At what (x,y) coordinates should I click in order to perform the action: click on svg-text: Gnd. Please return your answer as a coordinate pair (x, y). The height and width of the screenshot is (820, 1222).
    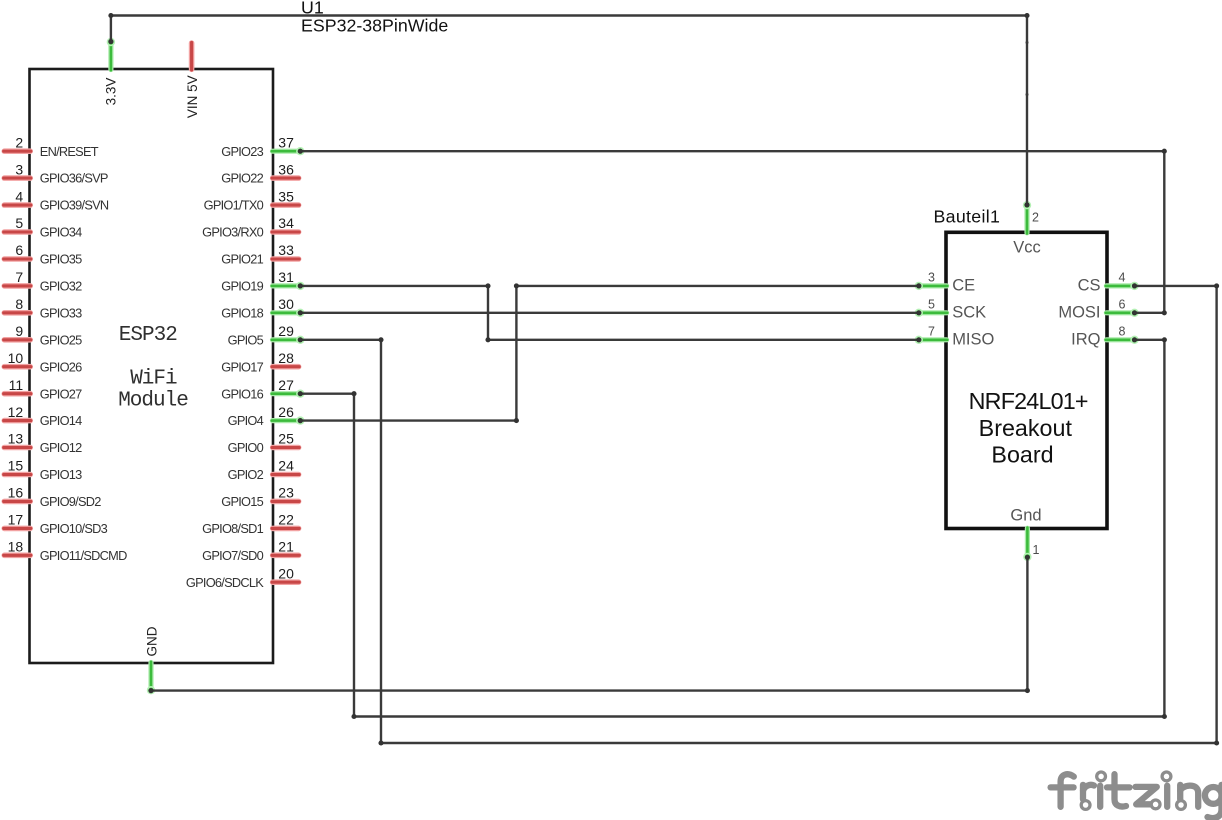
    Looking at the image, I should click on (1025, 516).